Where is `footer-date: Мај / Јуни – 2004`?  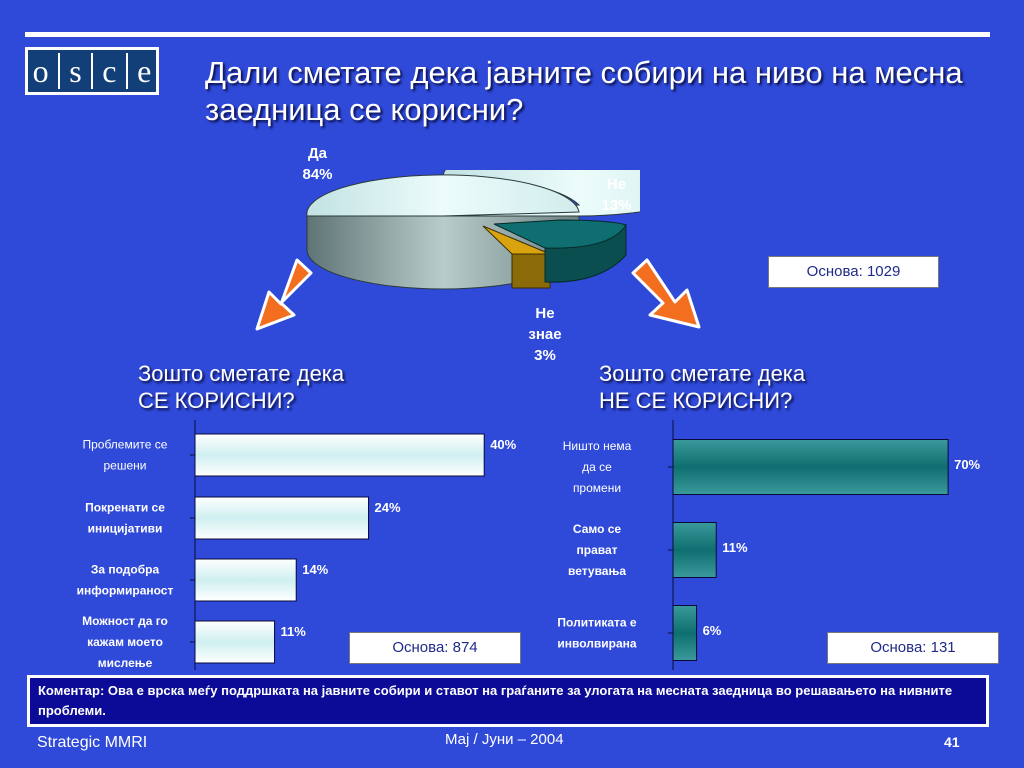 footer-date: Мај / Јуни – 2004 is located at coordinates (504, 739).